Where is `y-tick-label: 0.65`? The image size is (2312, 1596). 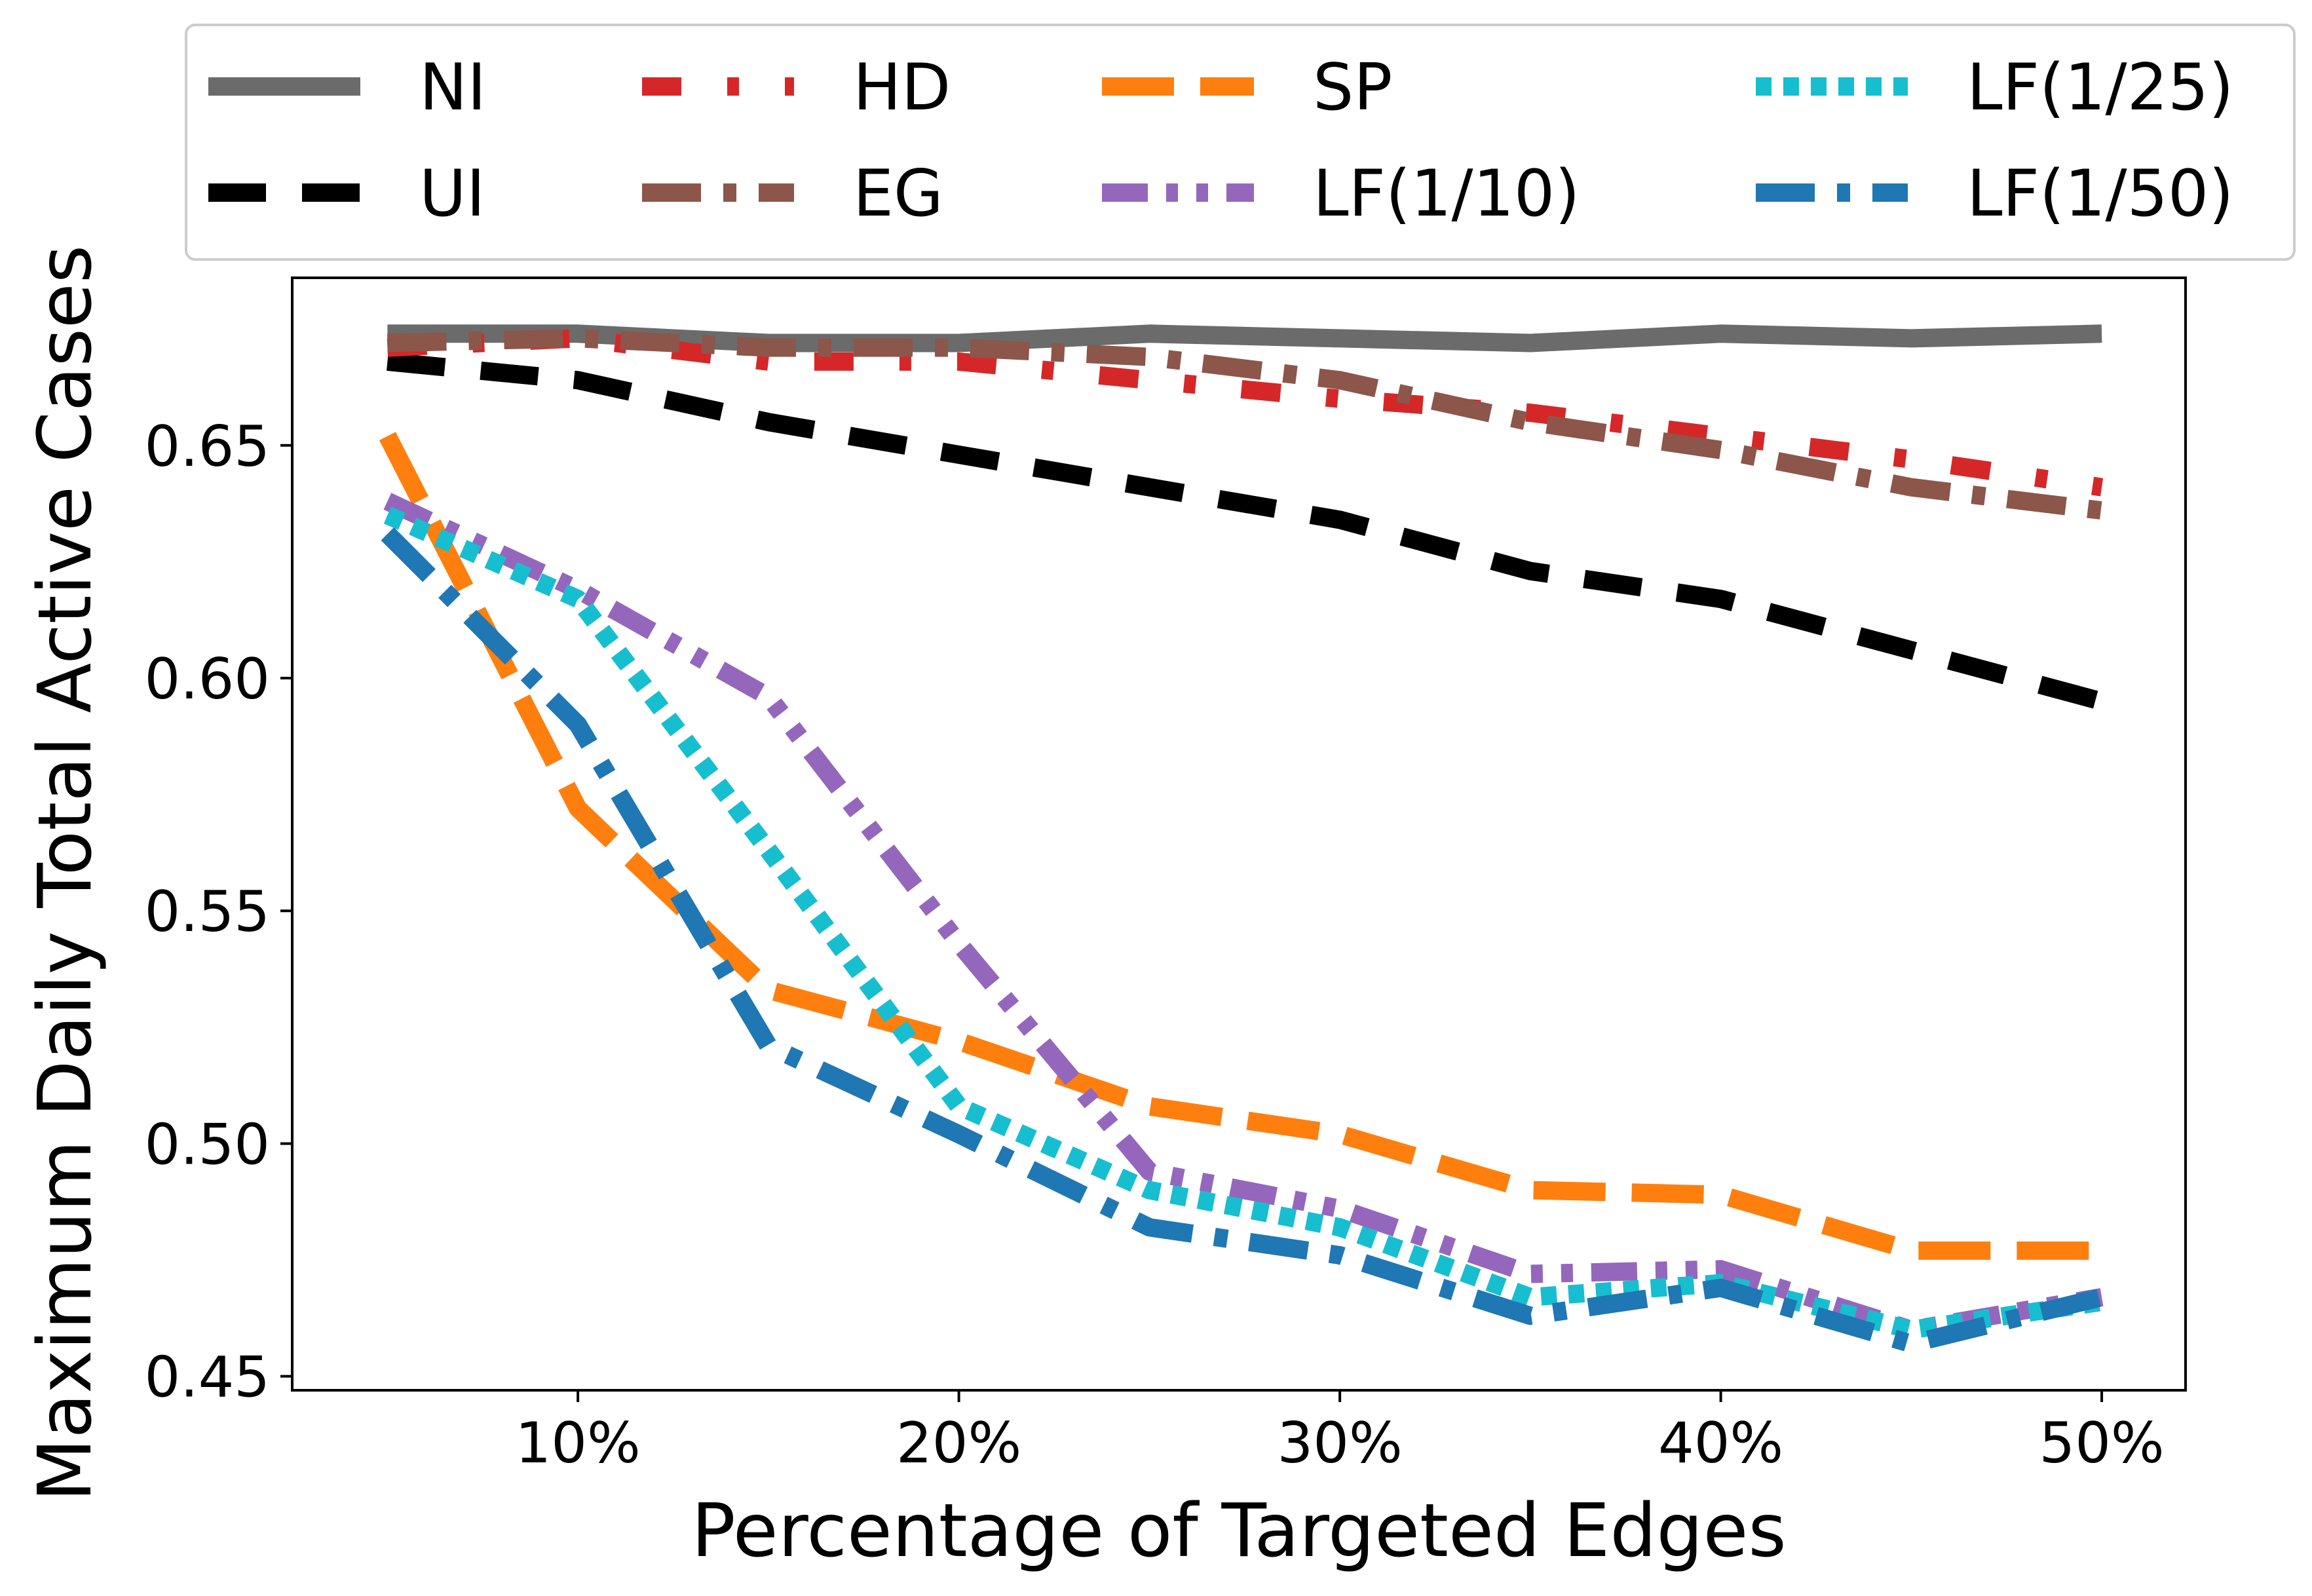 y-tick-label: 0.65 is located at coordinates (207, 447).